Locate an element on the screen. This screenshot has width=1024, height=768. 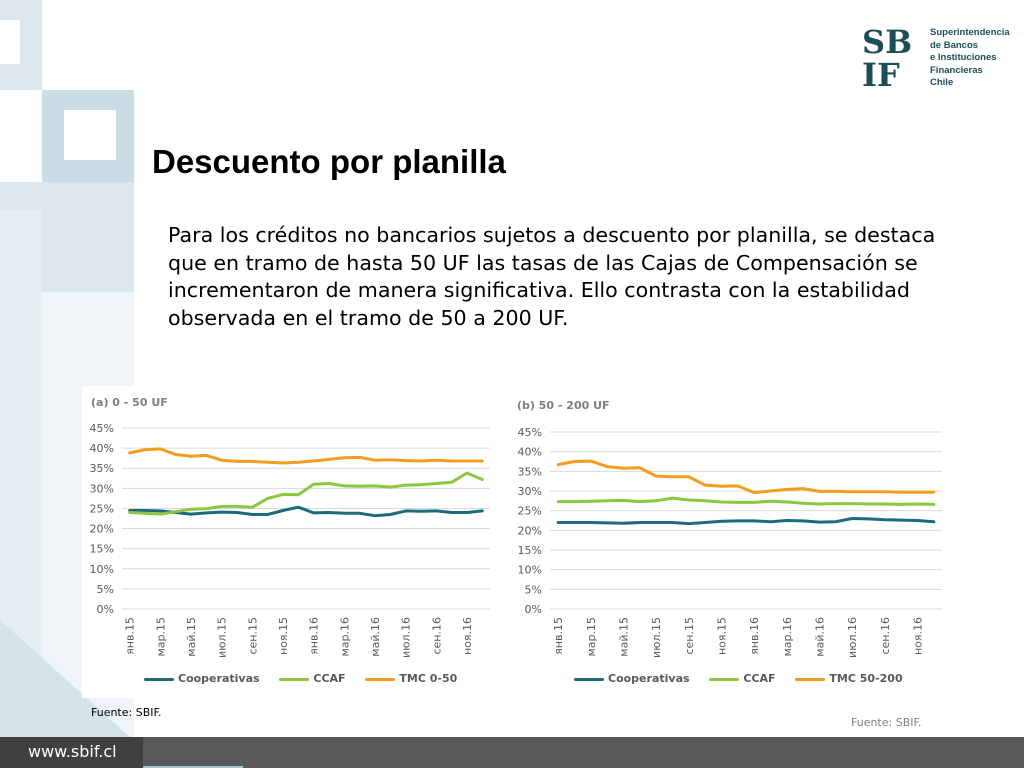
sbif-logo-mark: SB IF is located at coordinates (887, 56).